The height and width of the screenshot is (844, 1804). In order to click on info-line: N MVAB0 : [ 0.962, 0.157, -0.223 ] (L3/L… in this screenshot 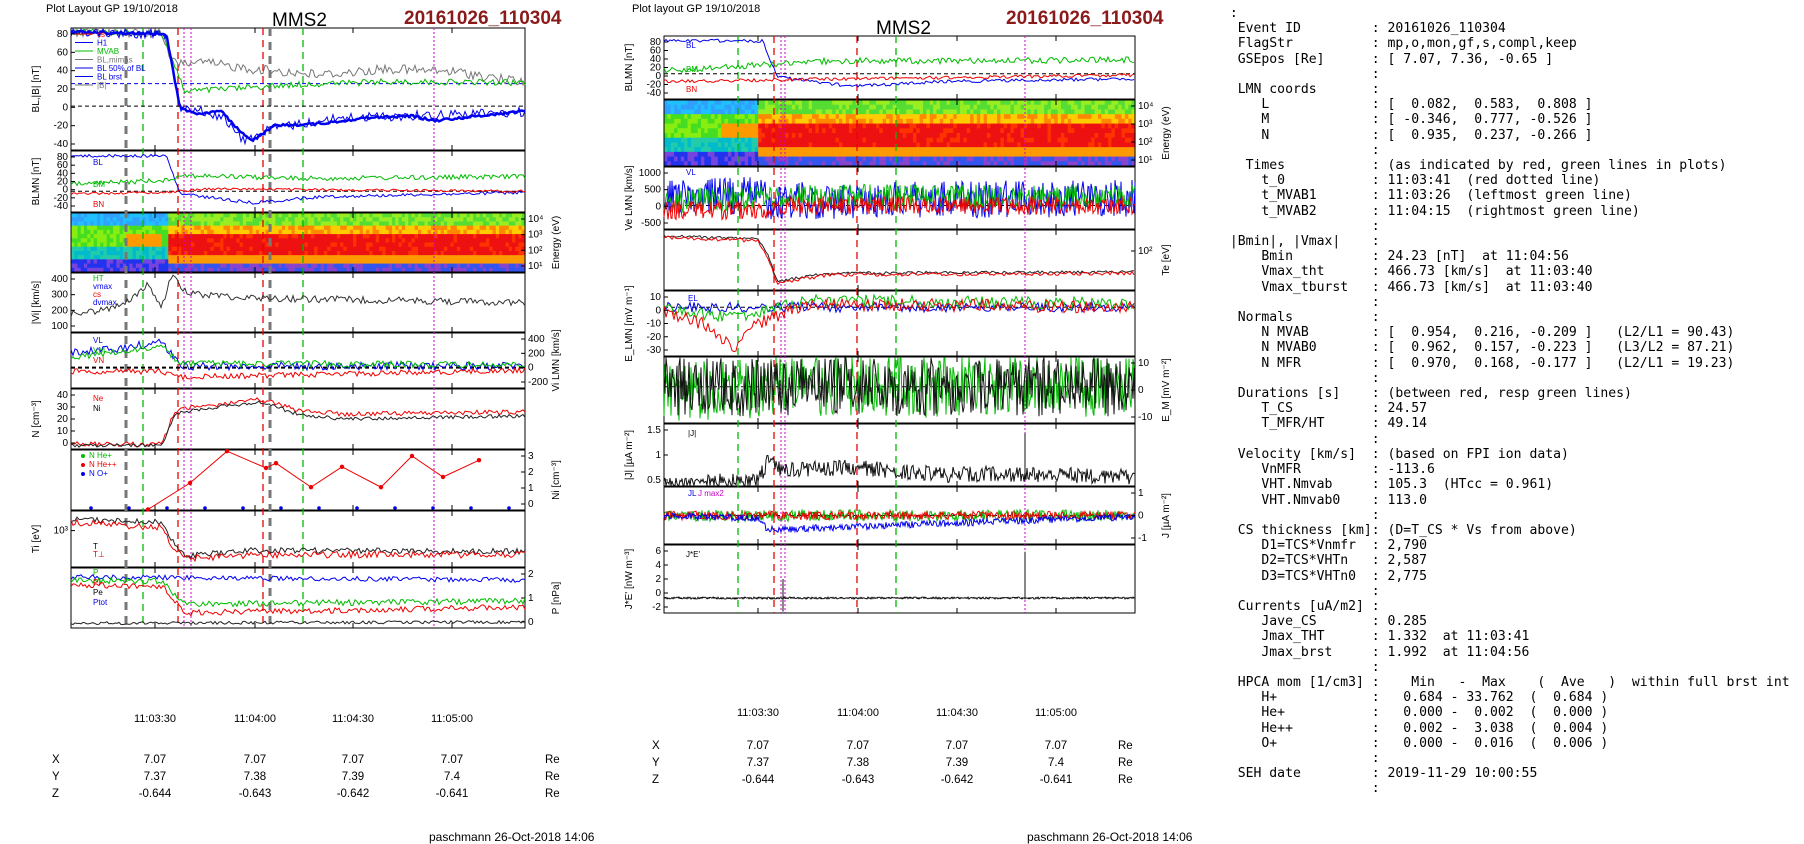, I will do `click(1498, 348)`.